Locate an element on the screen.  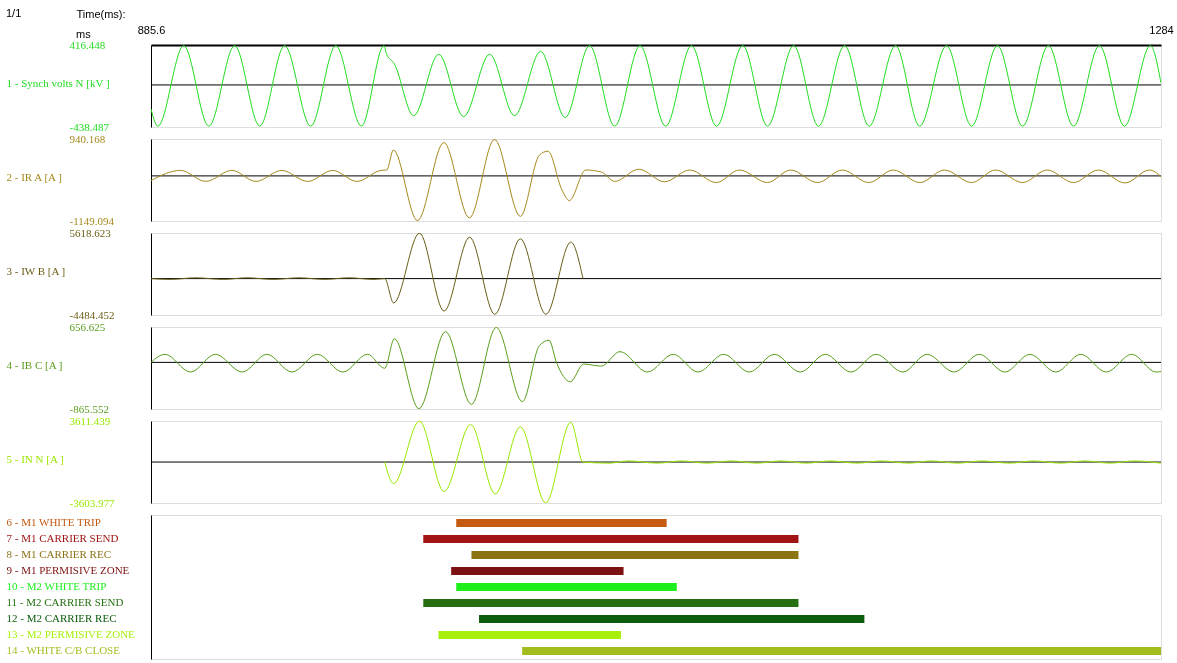
y-tick-label: 11 - M2 CARRIER SEND is located at coordinates (65, 602).